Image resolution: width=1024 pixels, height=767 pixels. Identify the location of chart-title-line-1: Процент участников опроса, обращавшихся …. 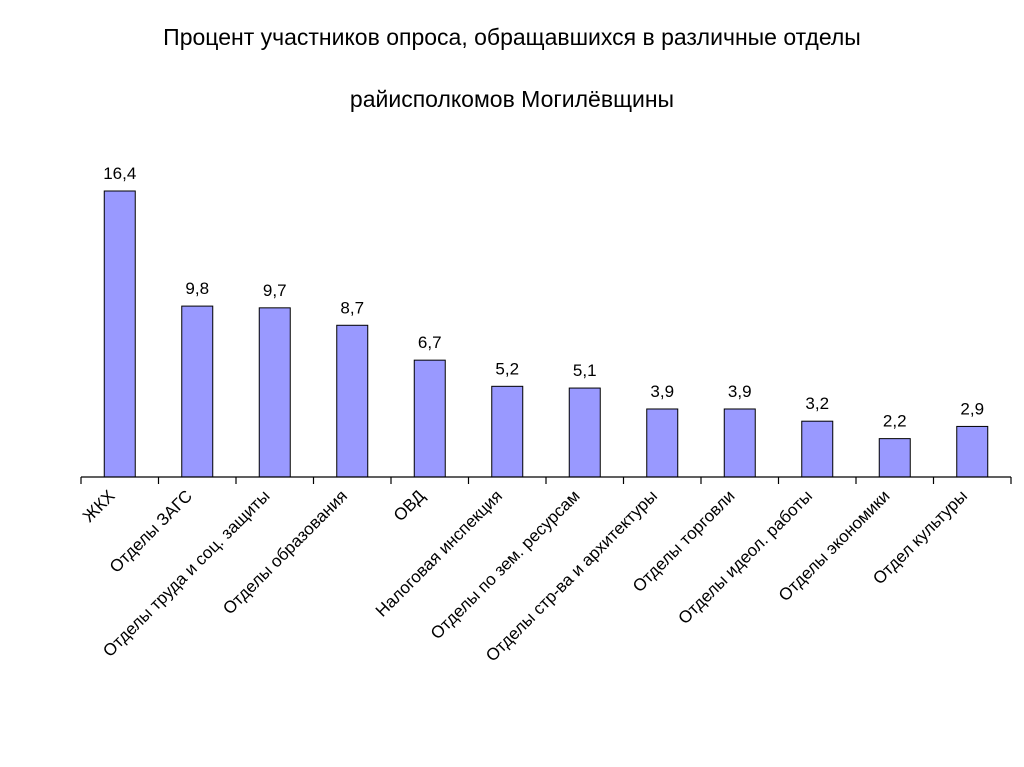
(512, 37).